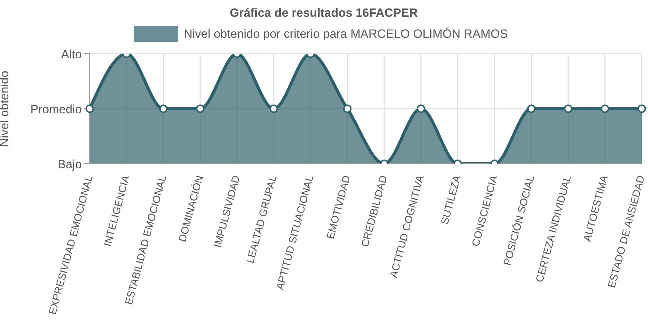 Image resolution: width=648 pixels, height=324 pixels. I want to click on chart-title: Gráfica de resultados 16FACPER, so click(324, 12).